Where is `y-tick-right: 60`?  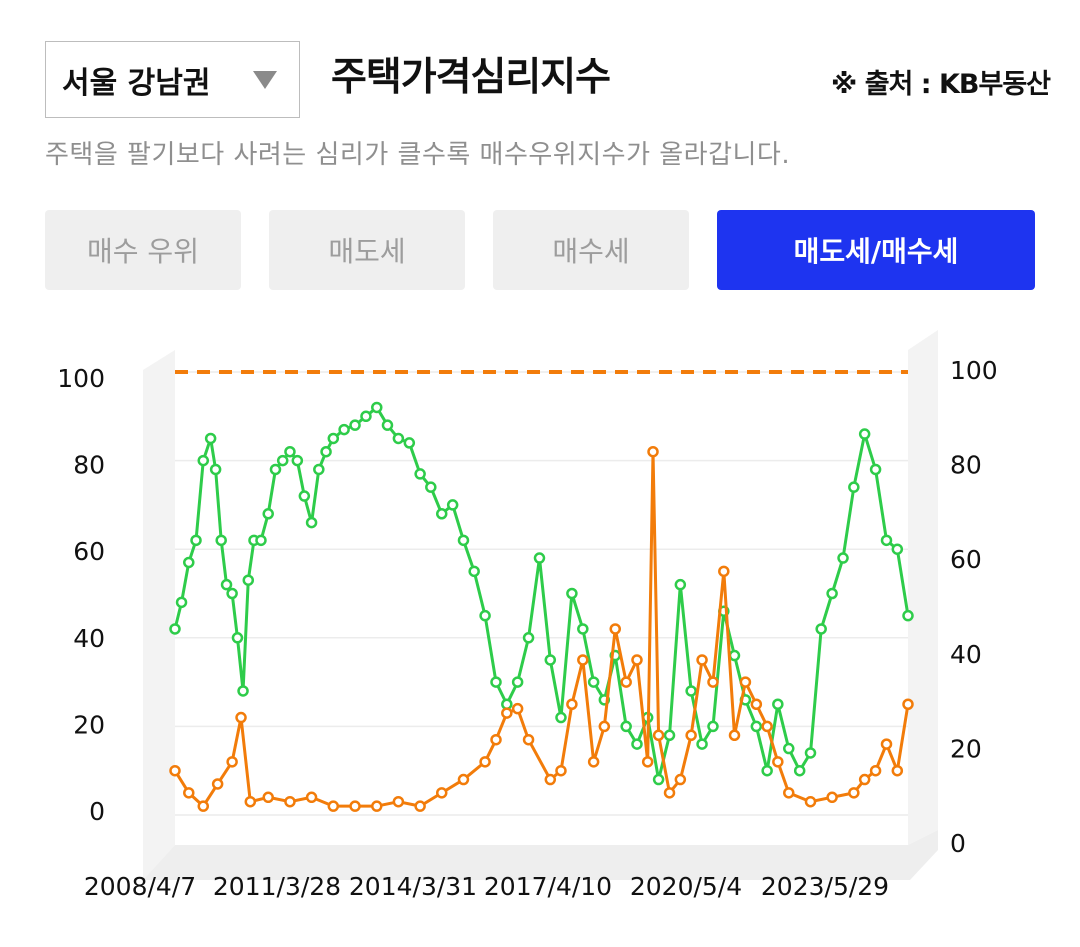
y-tick-right: 60 is located at coordinates (966, 559).